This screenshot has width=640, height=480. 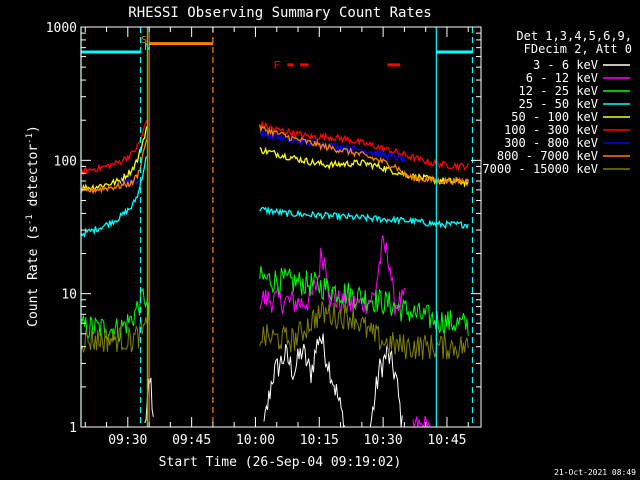 What do you see at coordinates (280, 462) in the screenshot?
I see `x-axis-label: Start Time (26-Sep-04 09:19:02)` at bounding box center [280, 462].